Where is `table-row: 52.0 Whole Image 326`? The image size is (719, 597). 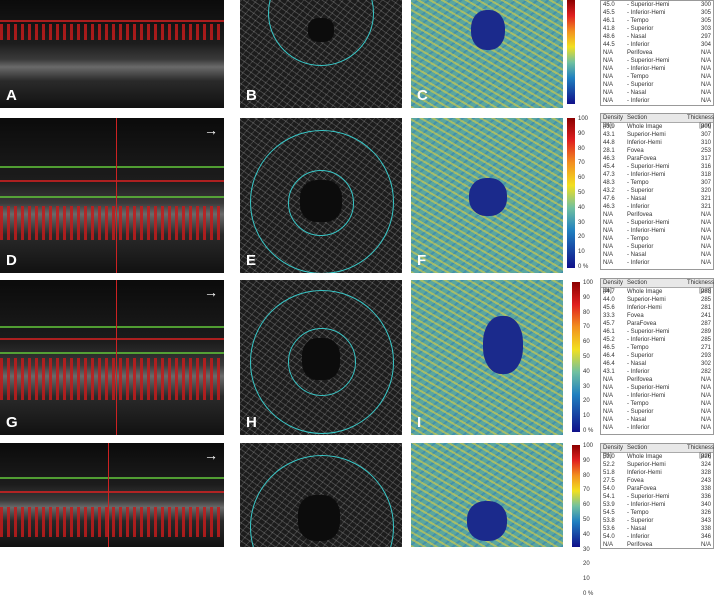
table-row: 52.0 Whole Image 326 is located at coordinates (657, 457).